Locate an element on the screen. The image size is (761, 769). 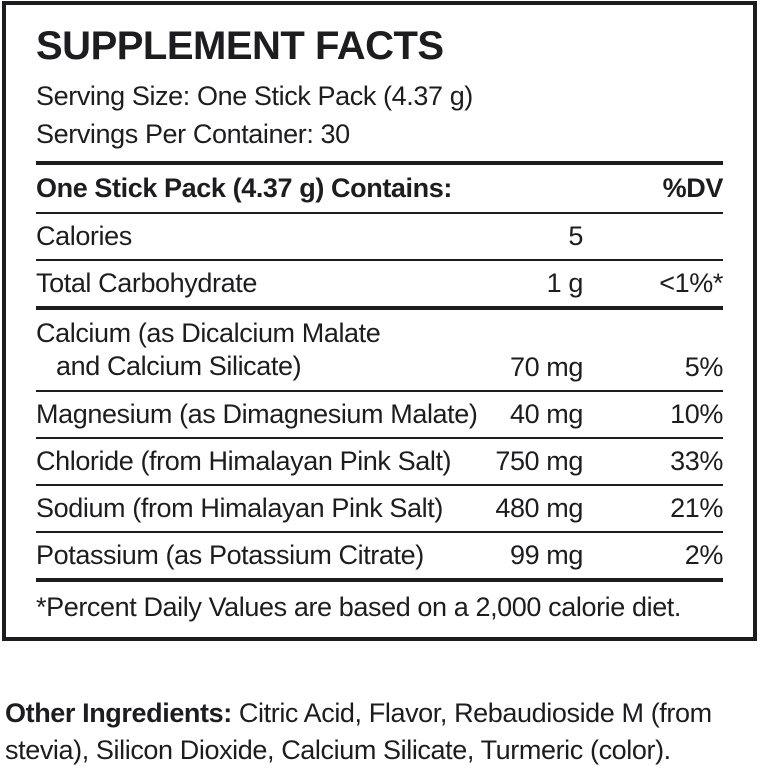
nutrient-dv: 10% is located at coordinates (696, 414).